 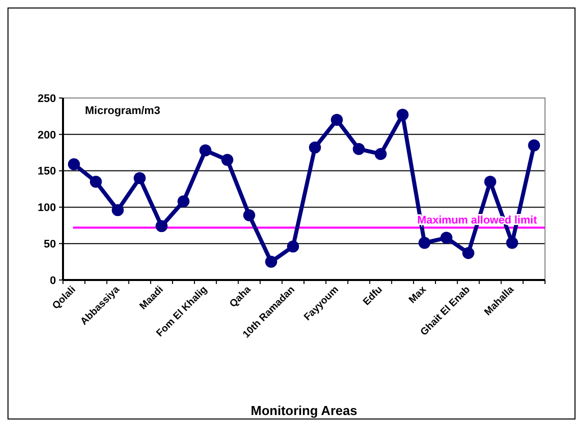 What do you see at coordinates (47, 208) in the screenshot?
I see `y-tick-label: 100` at bounding box center [47, 208].